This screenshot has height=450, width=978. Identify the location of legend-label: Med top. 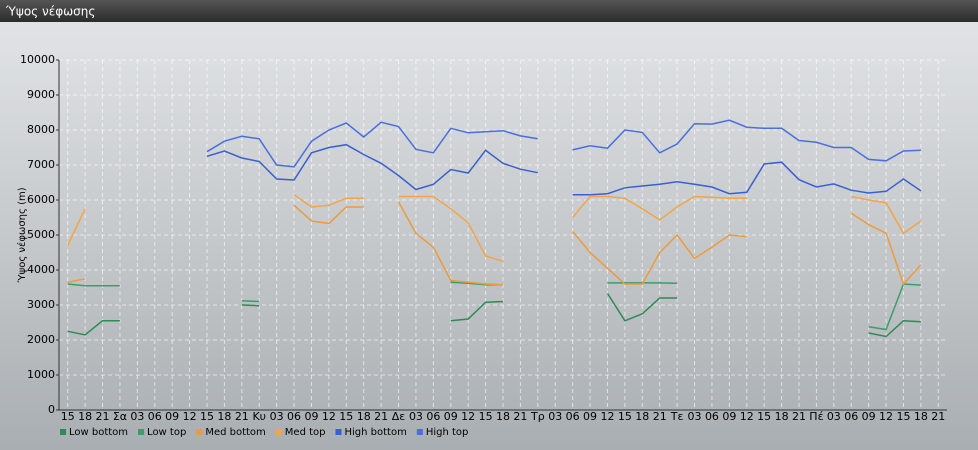
(305, 432).